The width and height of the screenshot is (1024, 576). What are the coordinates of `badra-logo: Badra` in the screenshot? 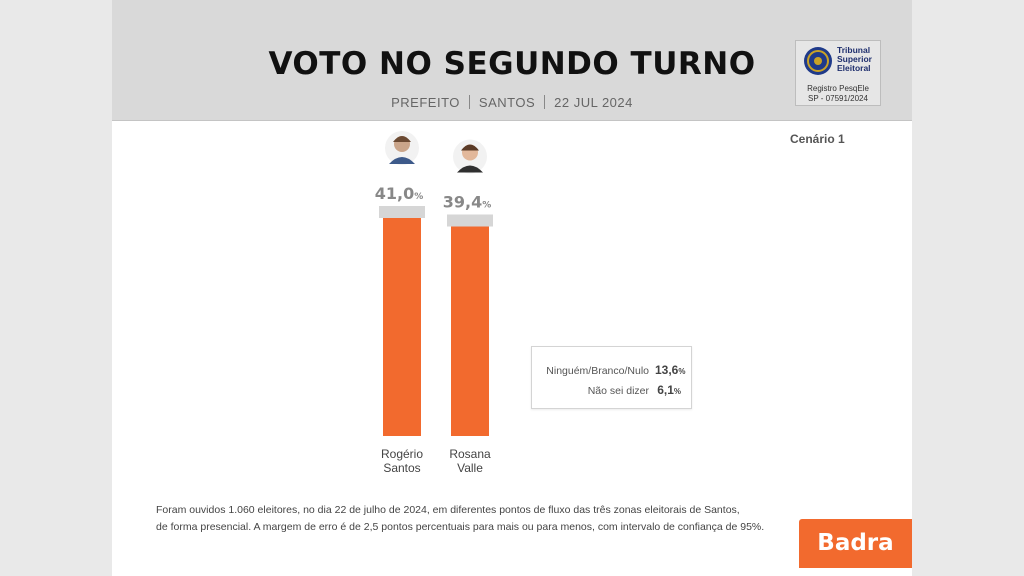 It's located at (855, 543).